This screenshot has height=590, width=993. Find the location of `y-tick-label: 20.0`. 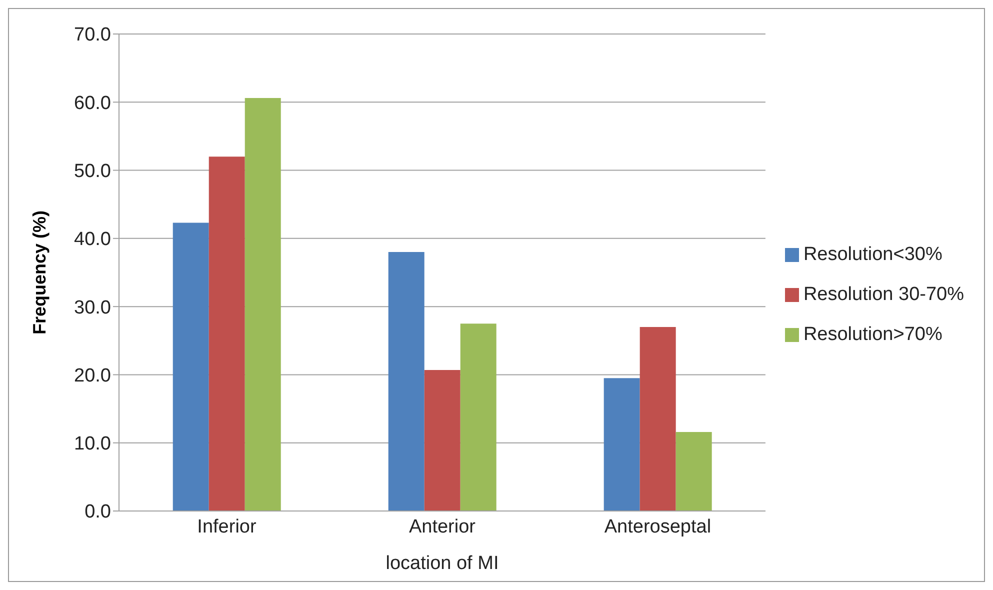

y-tick-label: 20.0 is located at coordinates (92, 375).